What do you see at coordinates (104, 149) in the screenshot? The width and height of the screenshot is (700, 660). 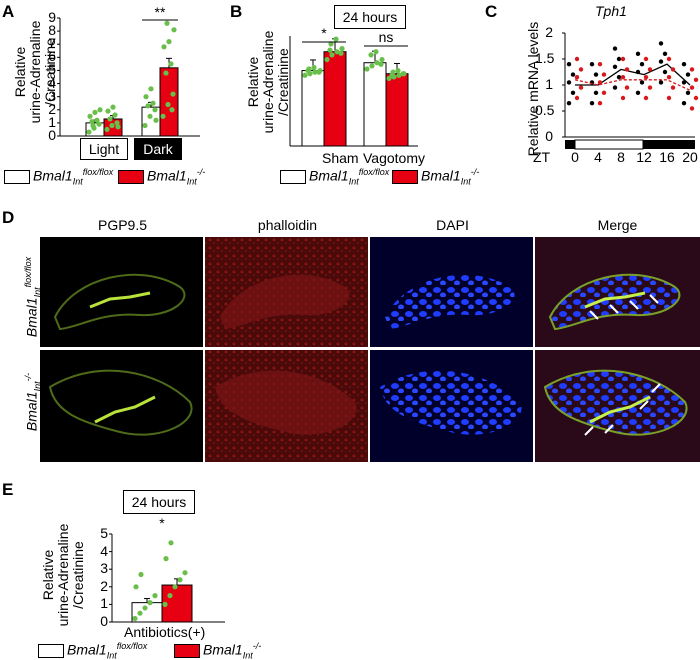 I see `panel-a-light-label: Light` at bounding box center [104, 149].